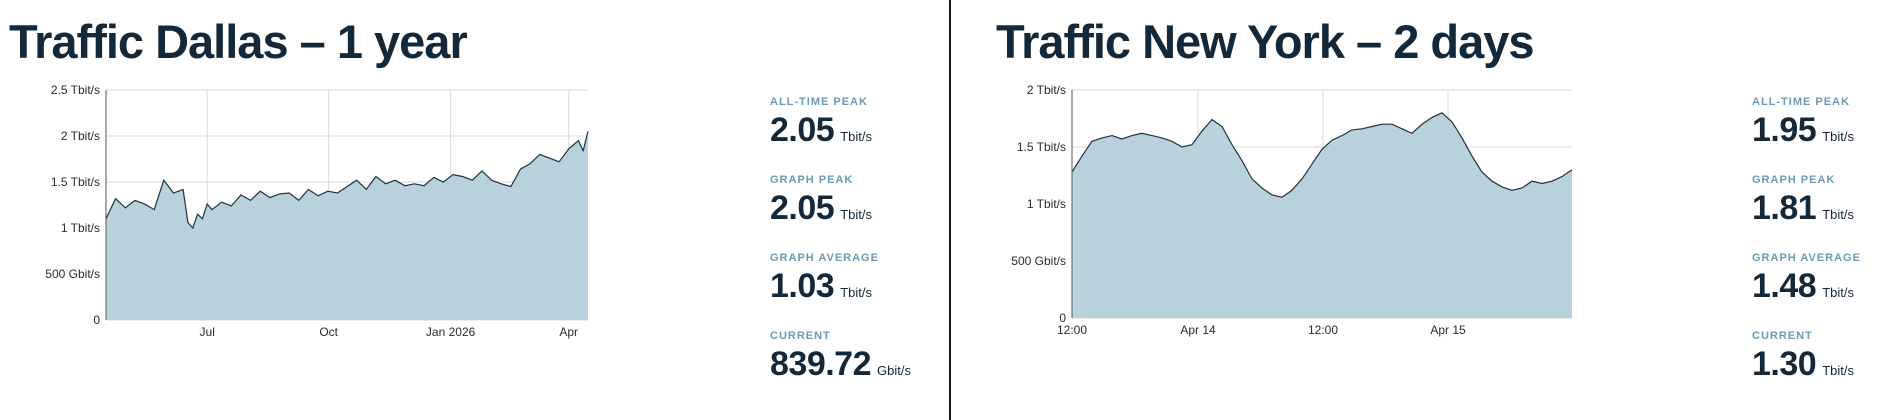 The width and height of the screenshot is (1884, 420). What do you see at coordinates (802, 286) in the screenshot?
I see `stat-value: 1.03` at bounding box center [802, 286].